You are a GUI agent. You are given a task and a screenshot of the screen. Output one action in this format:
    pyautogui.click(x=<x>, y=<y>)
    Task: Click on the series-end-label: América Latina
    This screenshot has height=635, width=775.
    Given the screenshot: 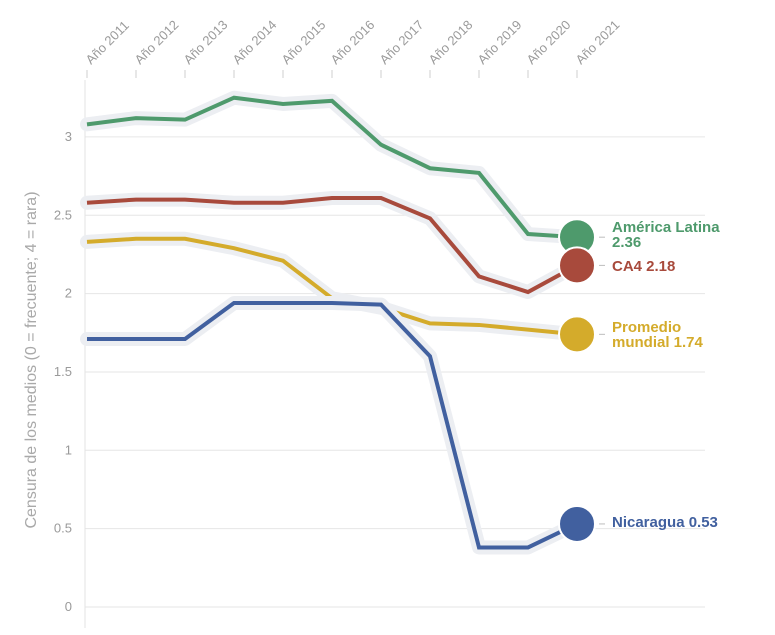 What is the action you would take?
    pyautogui.click(x=666, y=227)
    